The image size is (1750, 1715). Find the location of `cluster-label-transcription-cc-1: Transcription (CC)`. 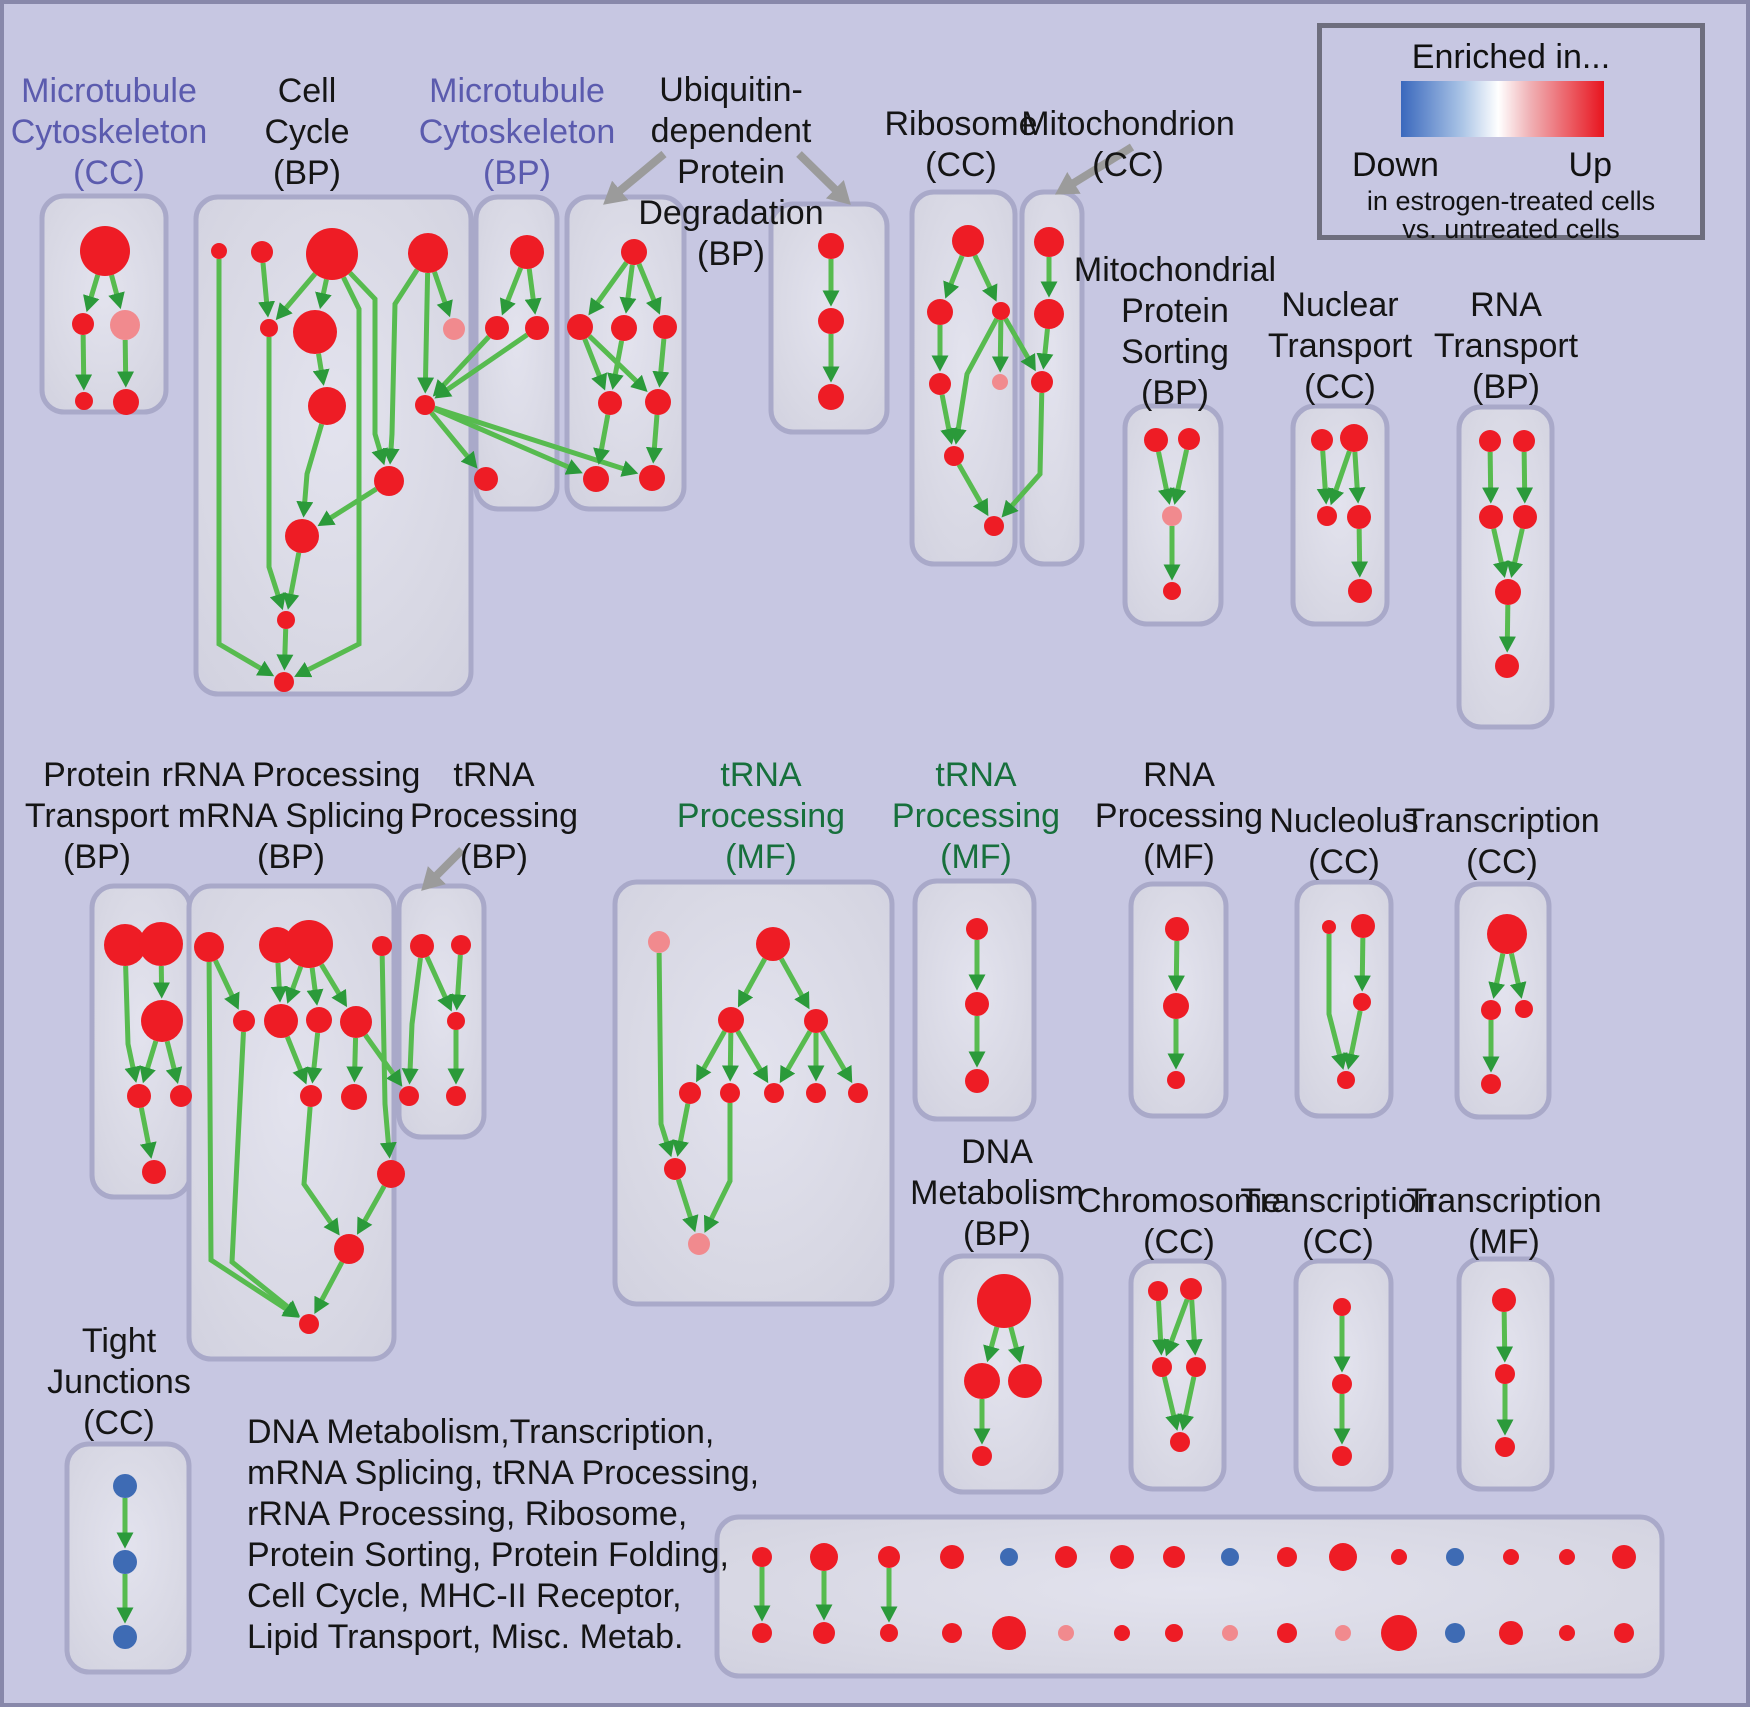

cluster-label-transcription-cc-1: Transcription (CC) is located at coordinates (1502, 841).